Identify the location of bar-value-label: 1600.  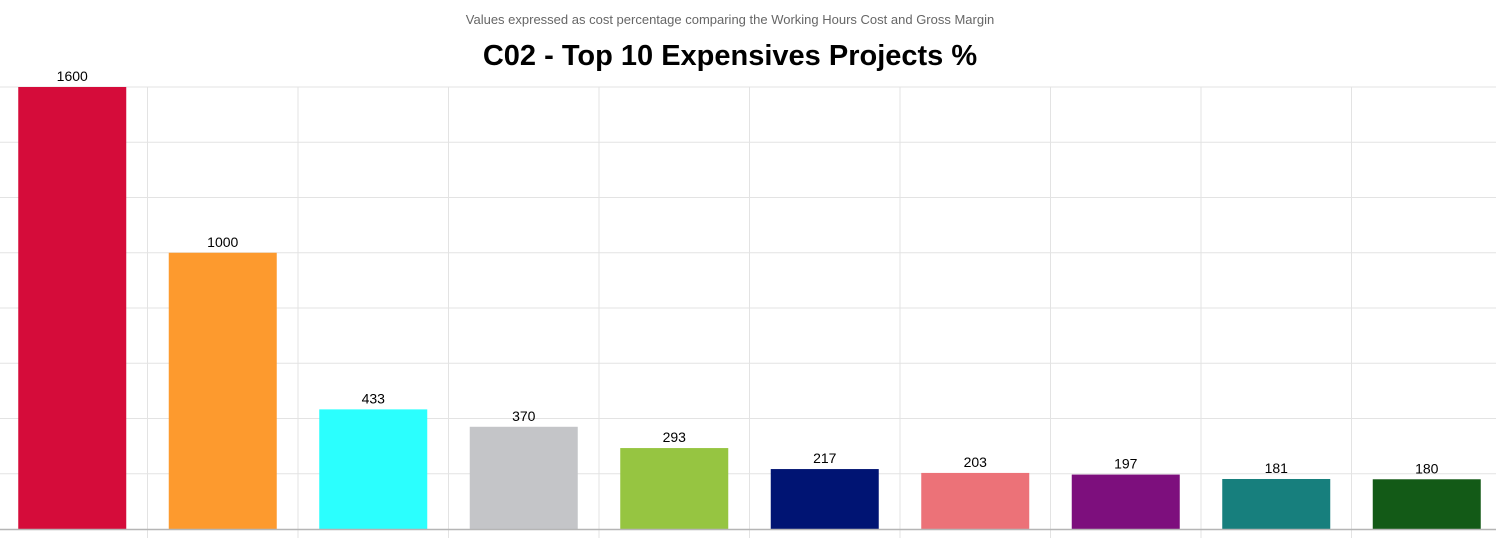
(72, 76).